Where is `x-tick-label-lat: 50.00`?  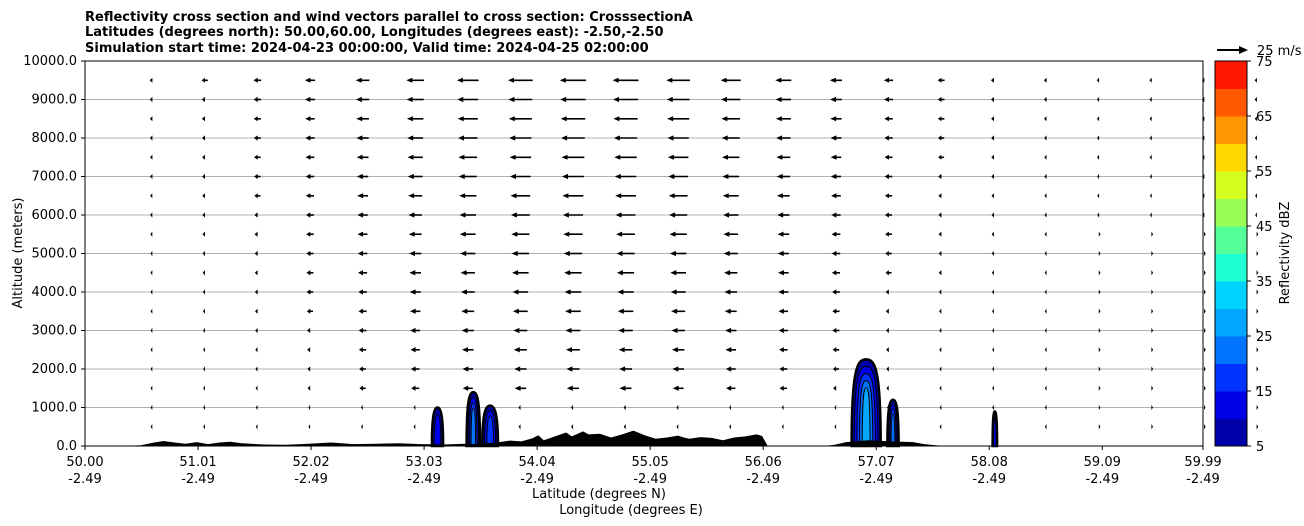
x-tick-label-lat: 50.00 is located at coordinates (84, 462).